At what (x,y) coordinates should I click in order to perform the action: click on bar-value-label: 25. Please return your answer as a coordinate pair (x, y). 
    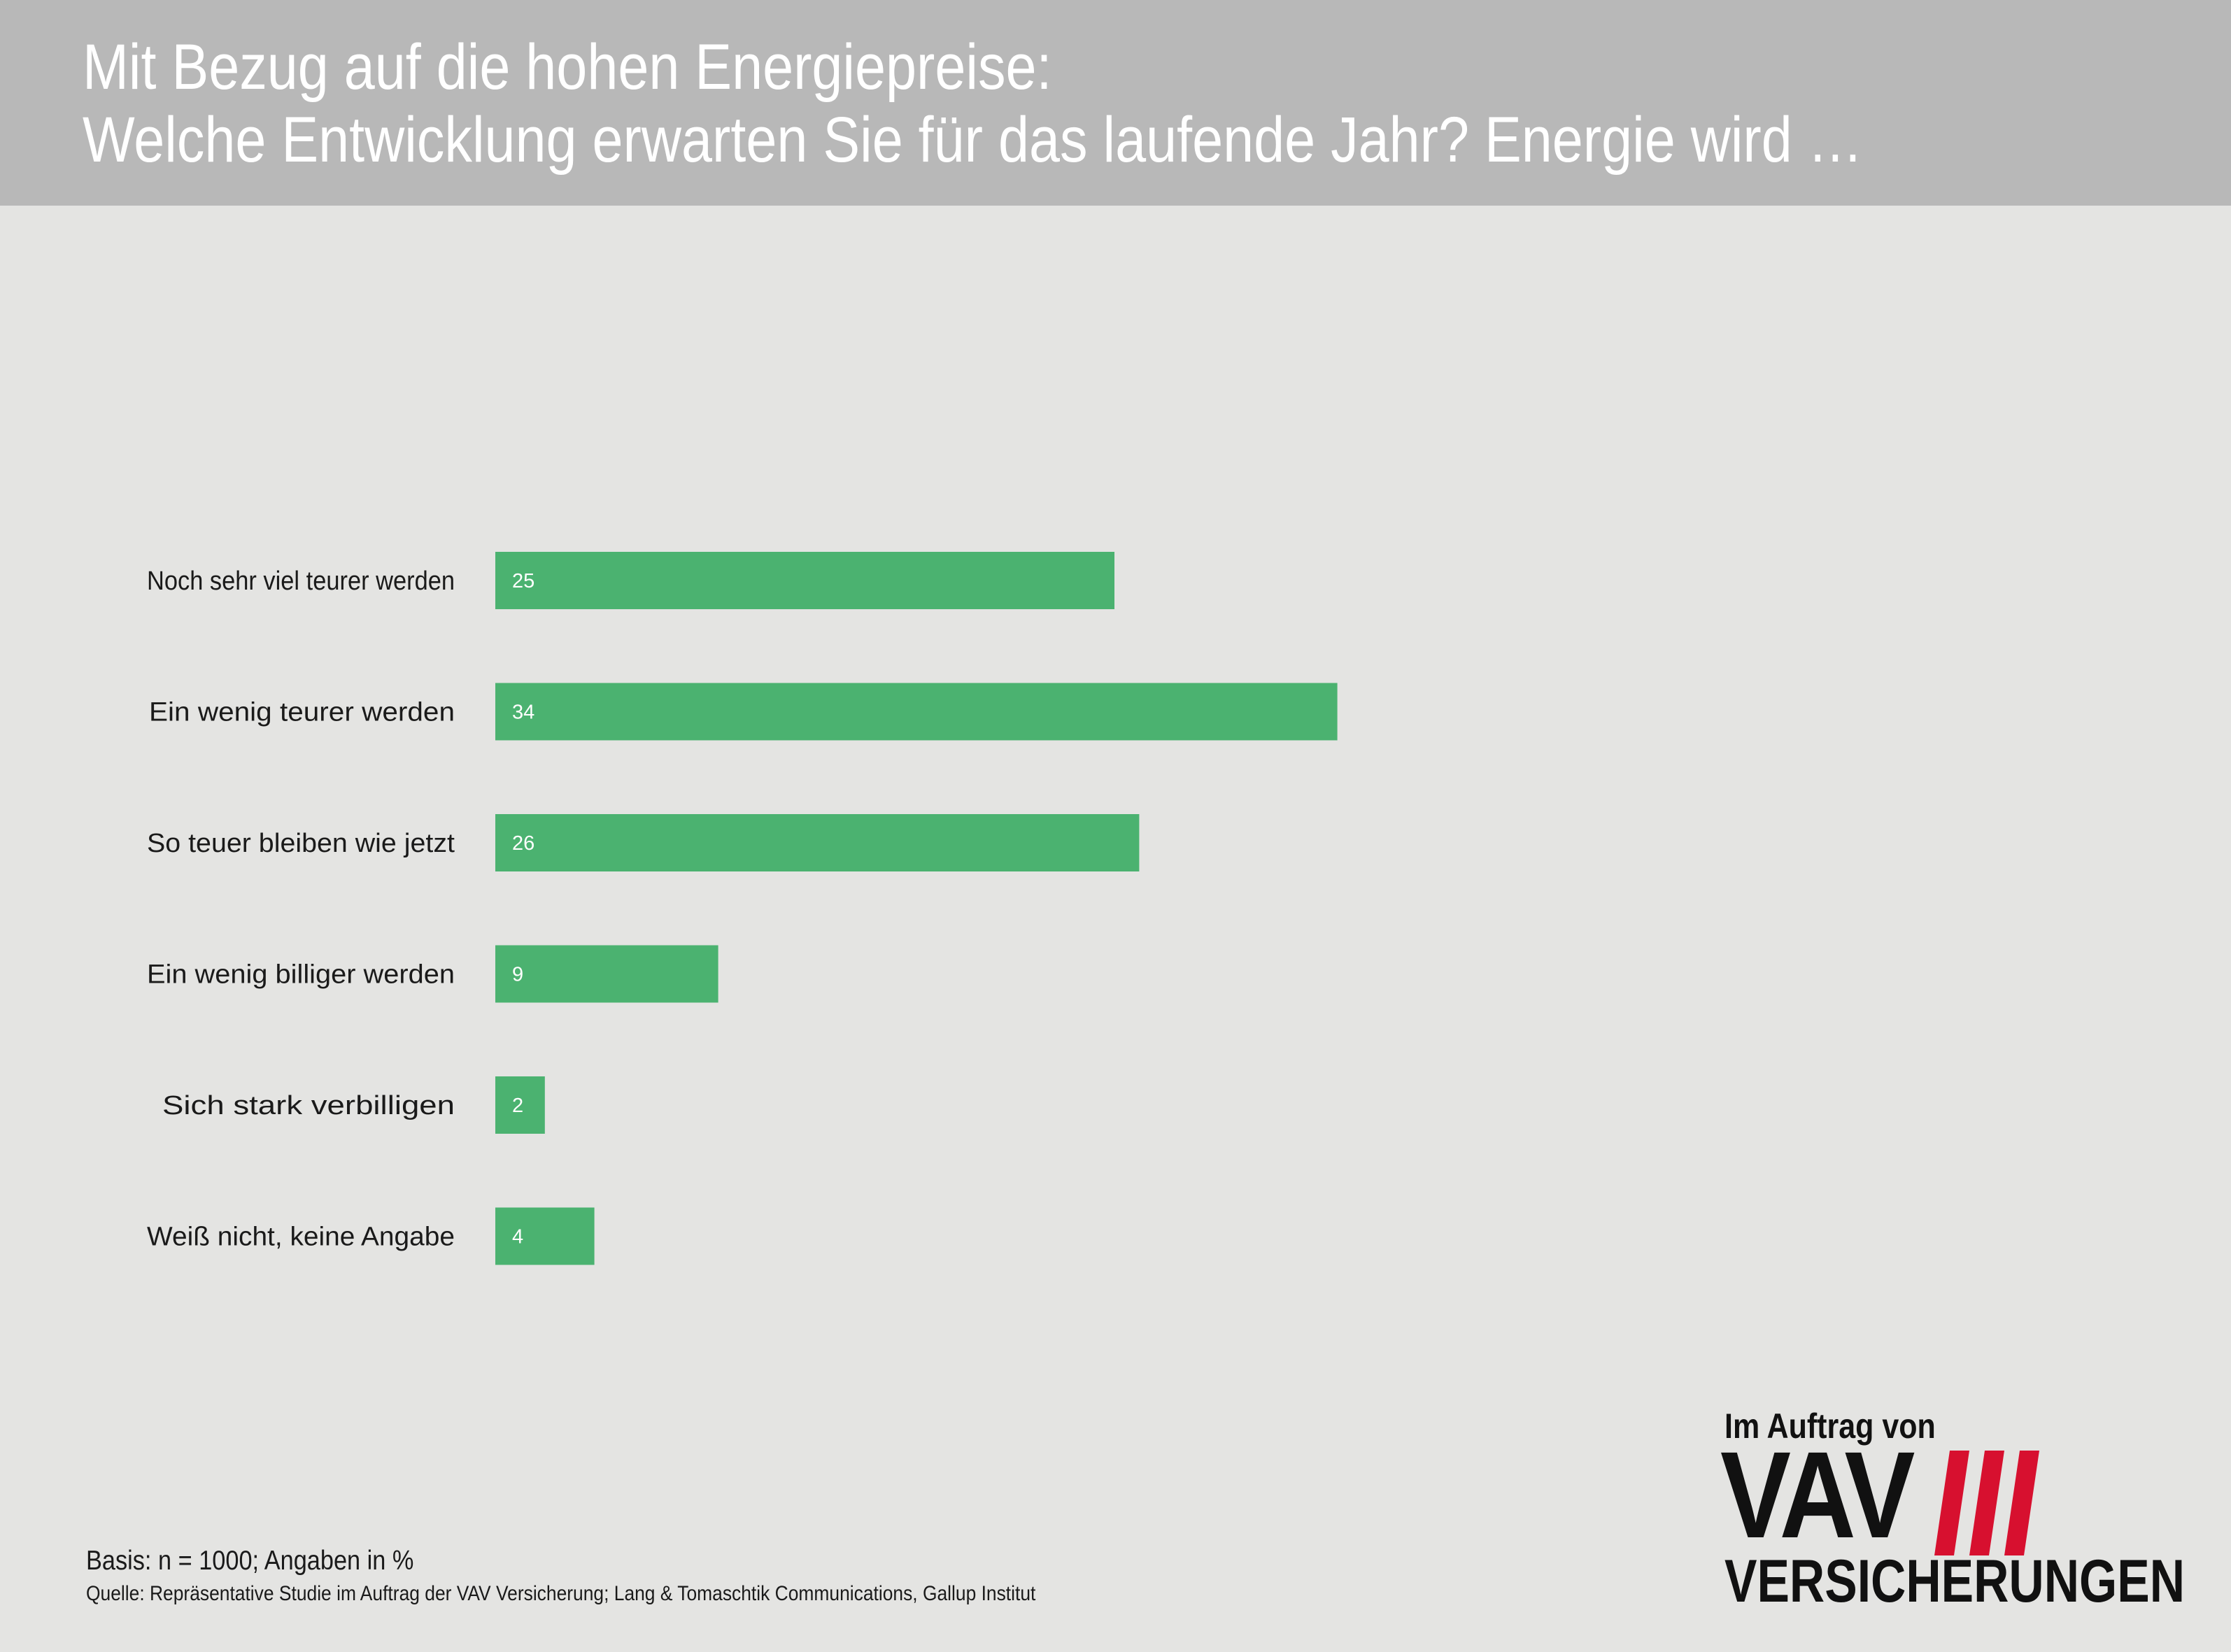
    Looking at the image, I should click on (523, 581).